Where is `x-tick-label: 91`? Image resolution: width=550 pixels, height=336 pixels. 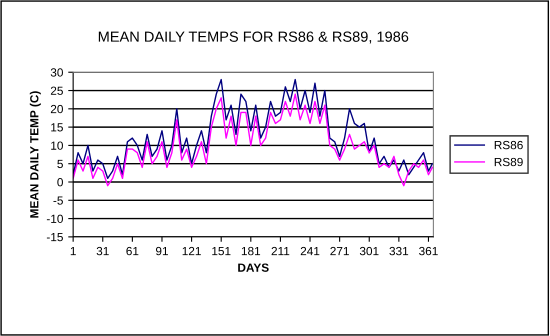 x-tick-label: 91 is located at coordinates (162, 251).